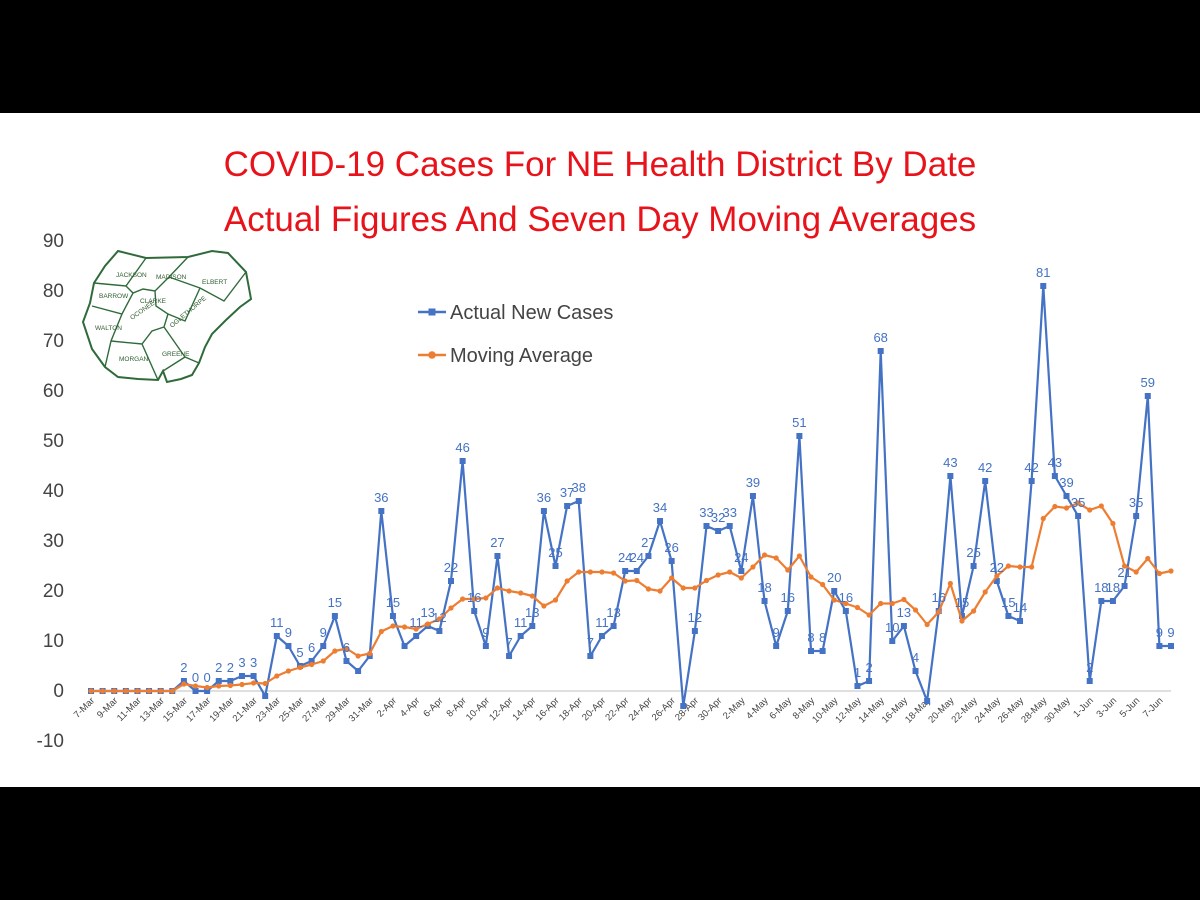 This screenshot has height=900, width=1200. I want to click on x-tick-label: 5-Jun, so click(1130, 707).